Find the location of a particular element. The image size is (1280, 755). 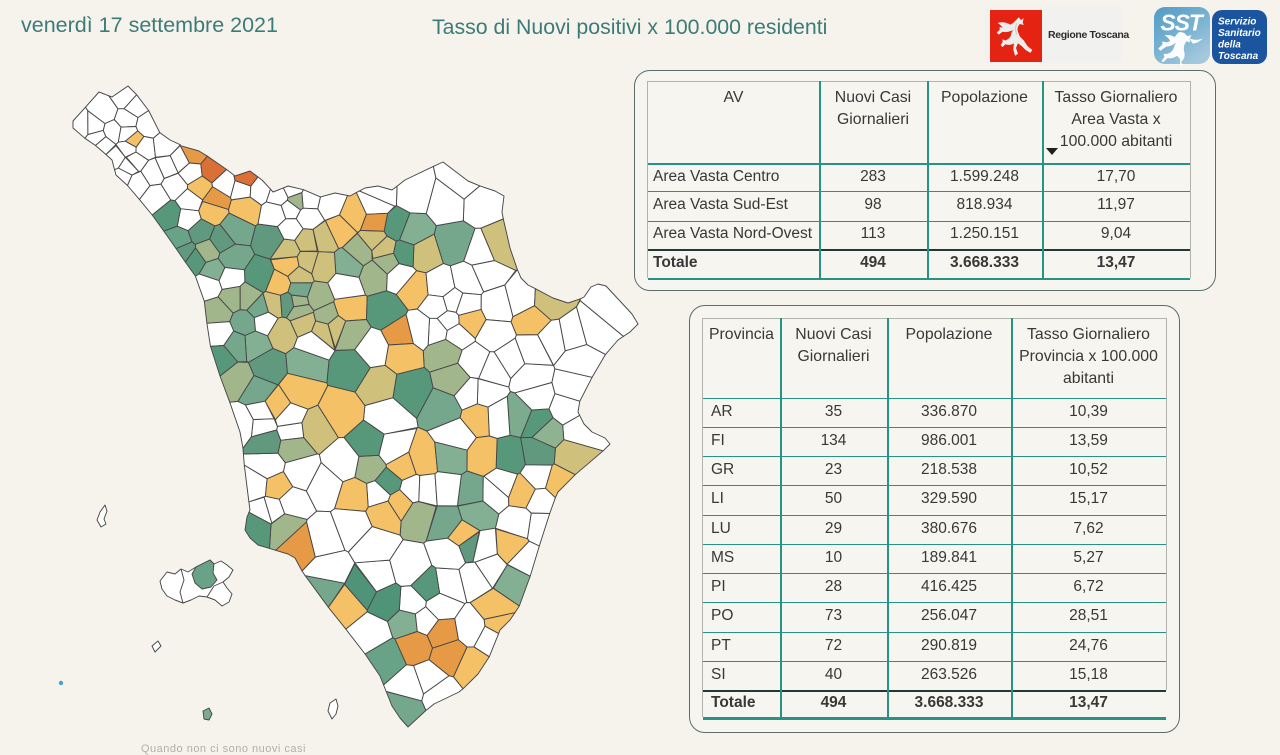

svg-text: SST is located at coordinates (1182, 23).